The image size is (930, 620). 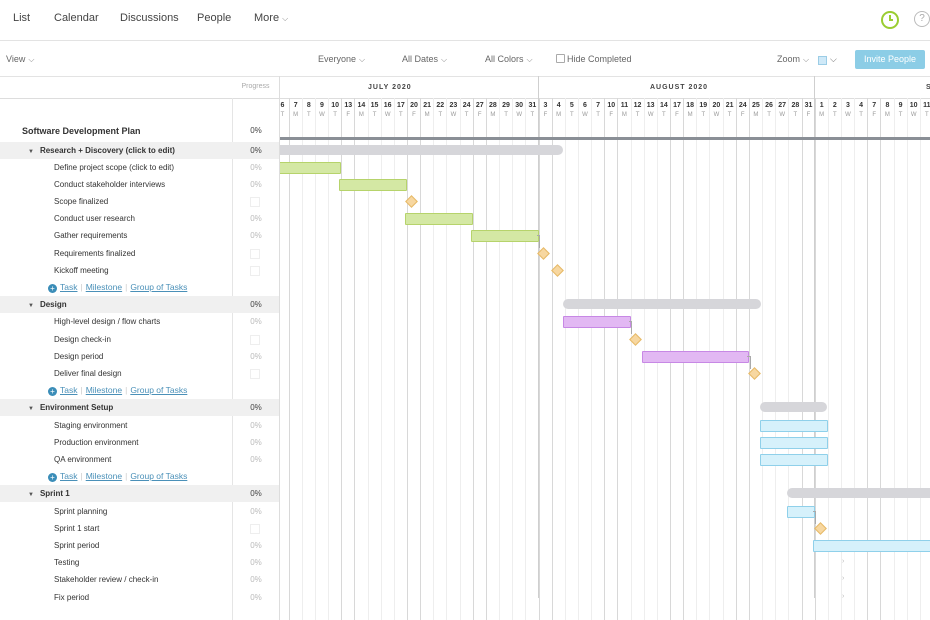 What do you see at coordinates (139, 545) in the screenshot?
I see `task-row: Sprint period 0%` at bounding box center [139, 545].